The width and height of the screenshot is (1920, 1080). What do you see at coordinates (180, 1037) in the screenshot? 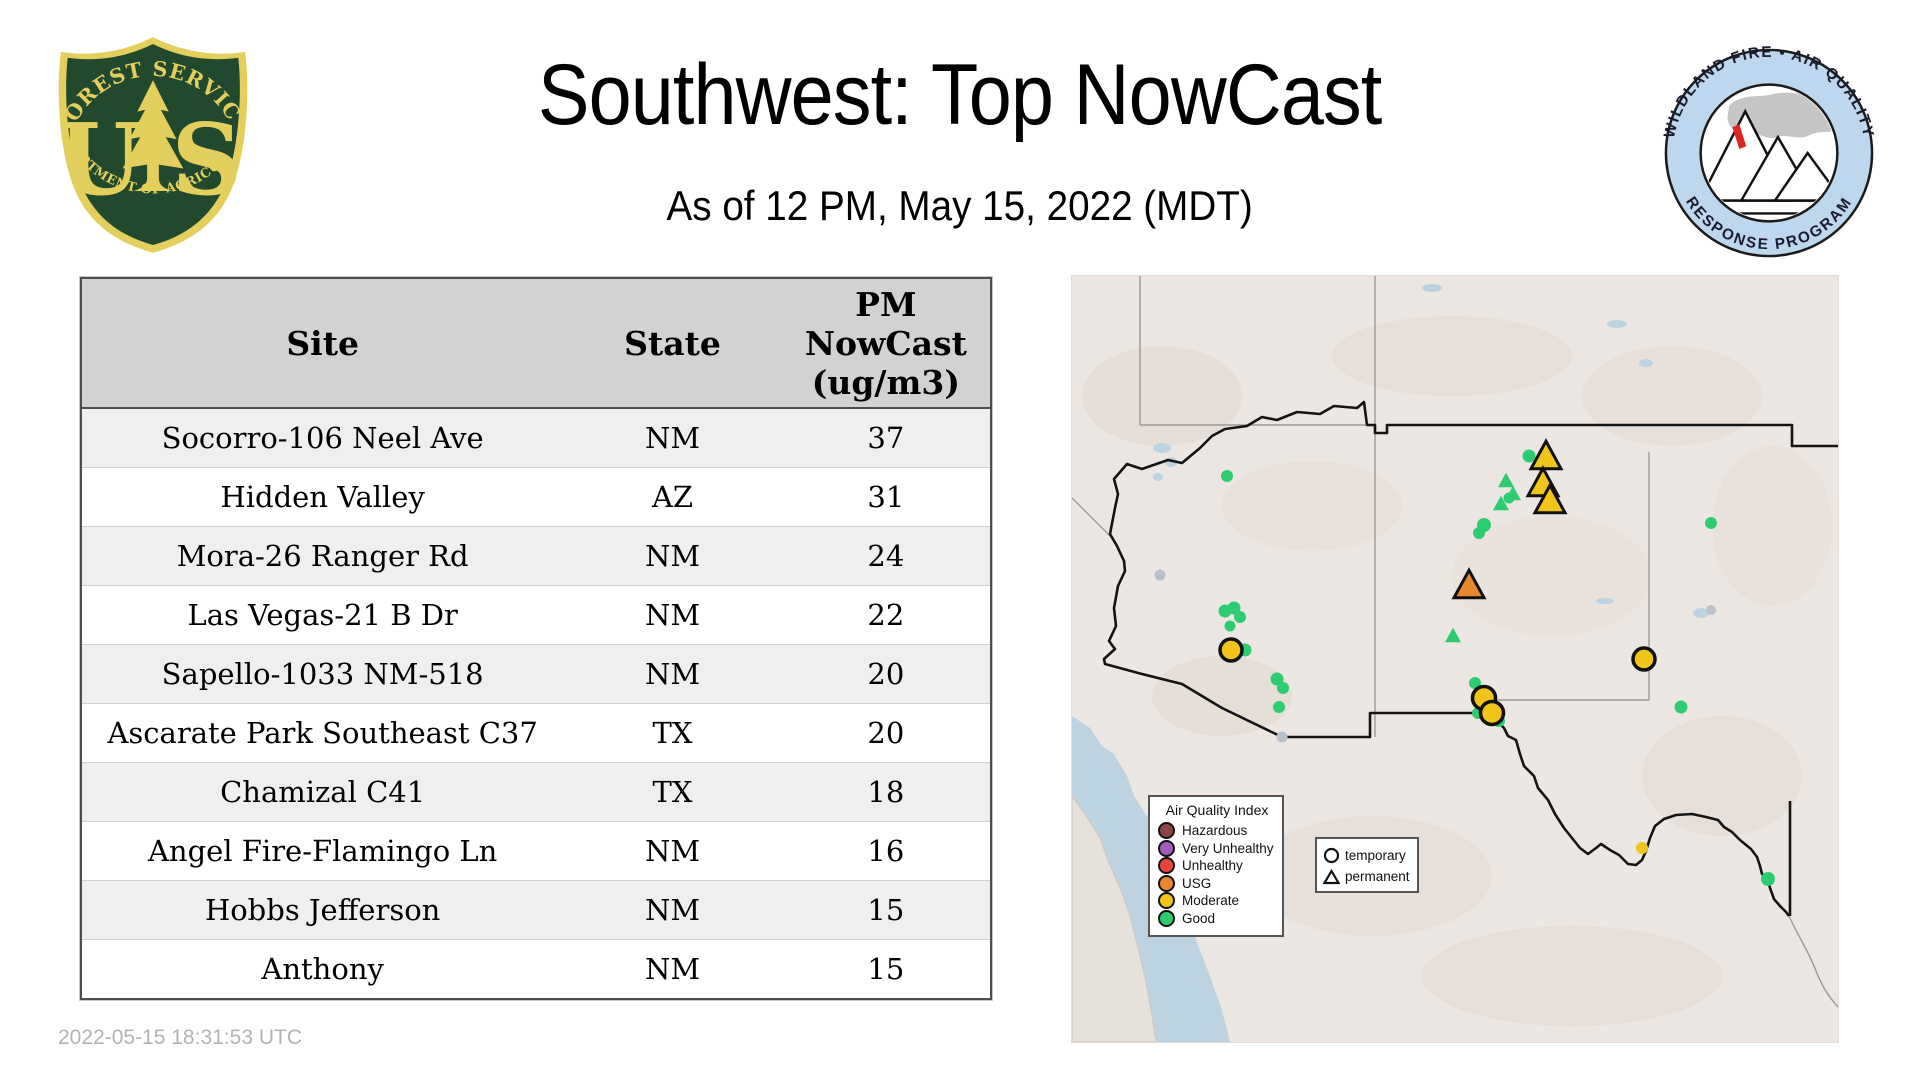
I see `generated-timestamp: 2022-05-15 18:31:53 UTC` at bounding box center [180, 1037].